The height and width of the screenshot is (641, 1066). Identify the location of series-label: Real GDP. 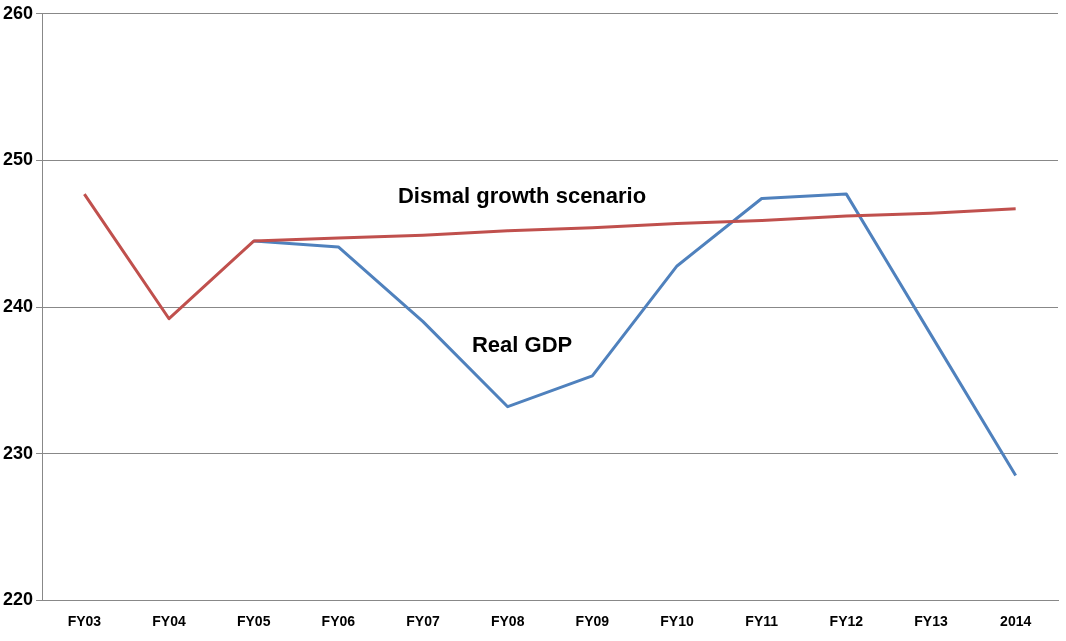
(522, 344).